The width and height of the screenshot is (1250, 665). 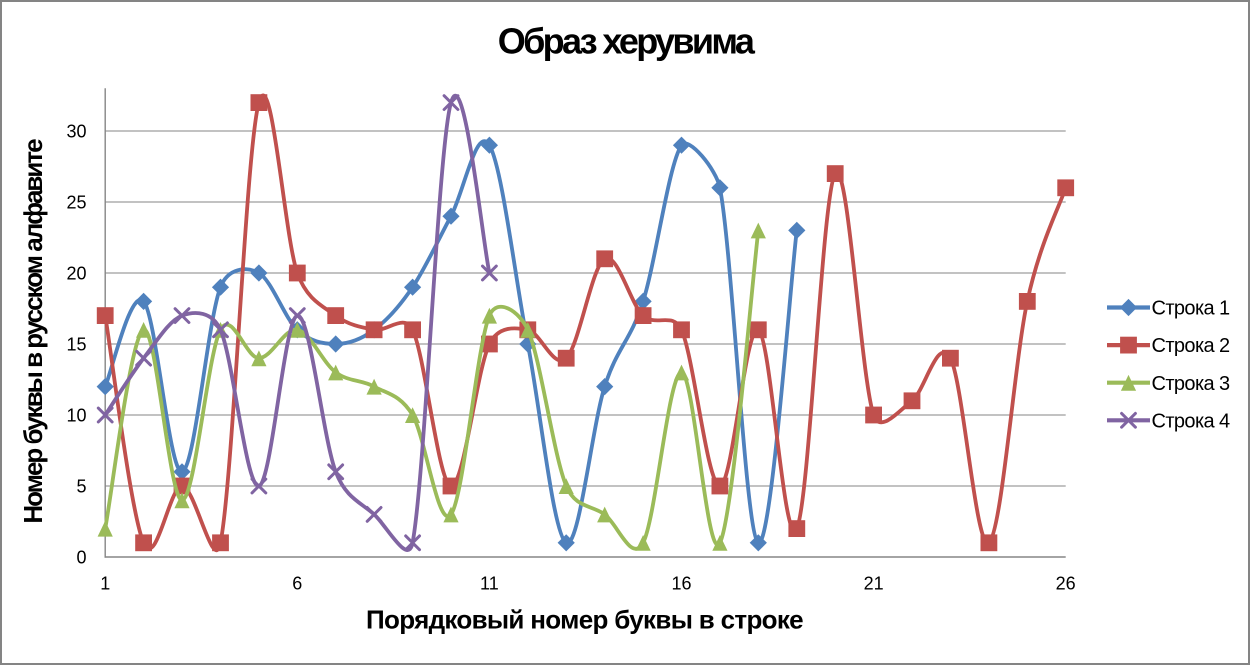 What do you see at coordinates (76, 202) in the screenshot?
I see `svg-text: 25` at bounding box center [76, 202].